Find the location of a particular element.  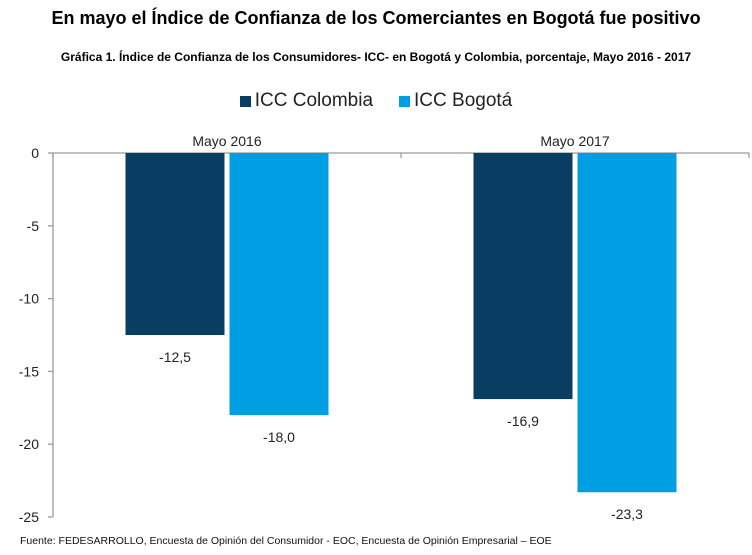

legend-item-icc-colombia: ICC Colombia is located at coordinates (306, 101).